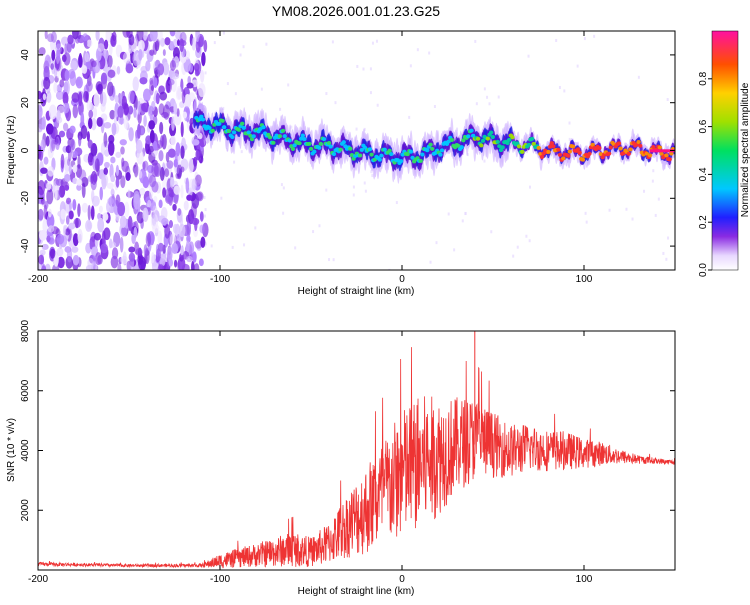 This screenshot has width=750, height=605. I want to click on spectrogram-y-tick-label: 40, so click(25, 55).